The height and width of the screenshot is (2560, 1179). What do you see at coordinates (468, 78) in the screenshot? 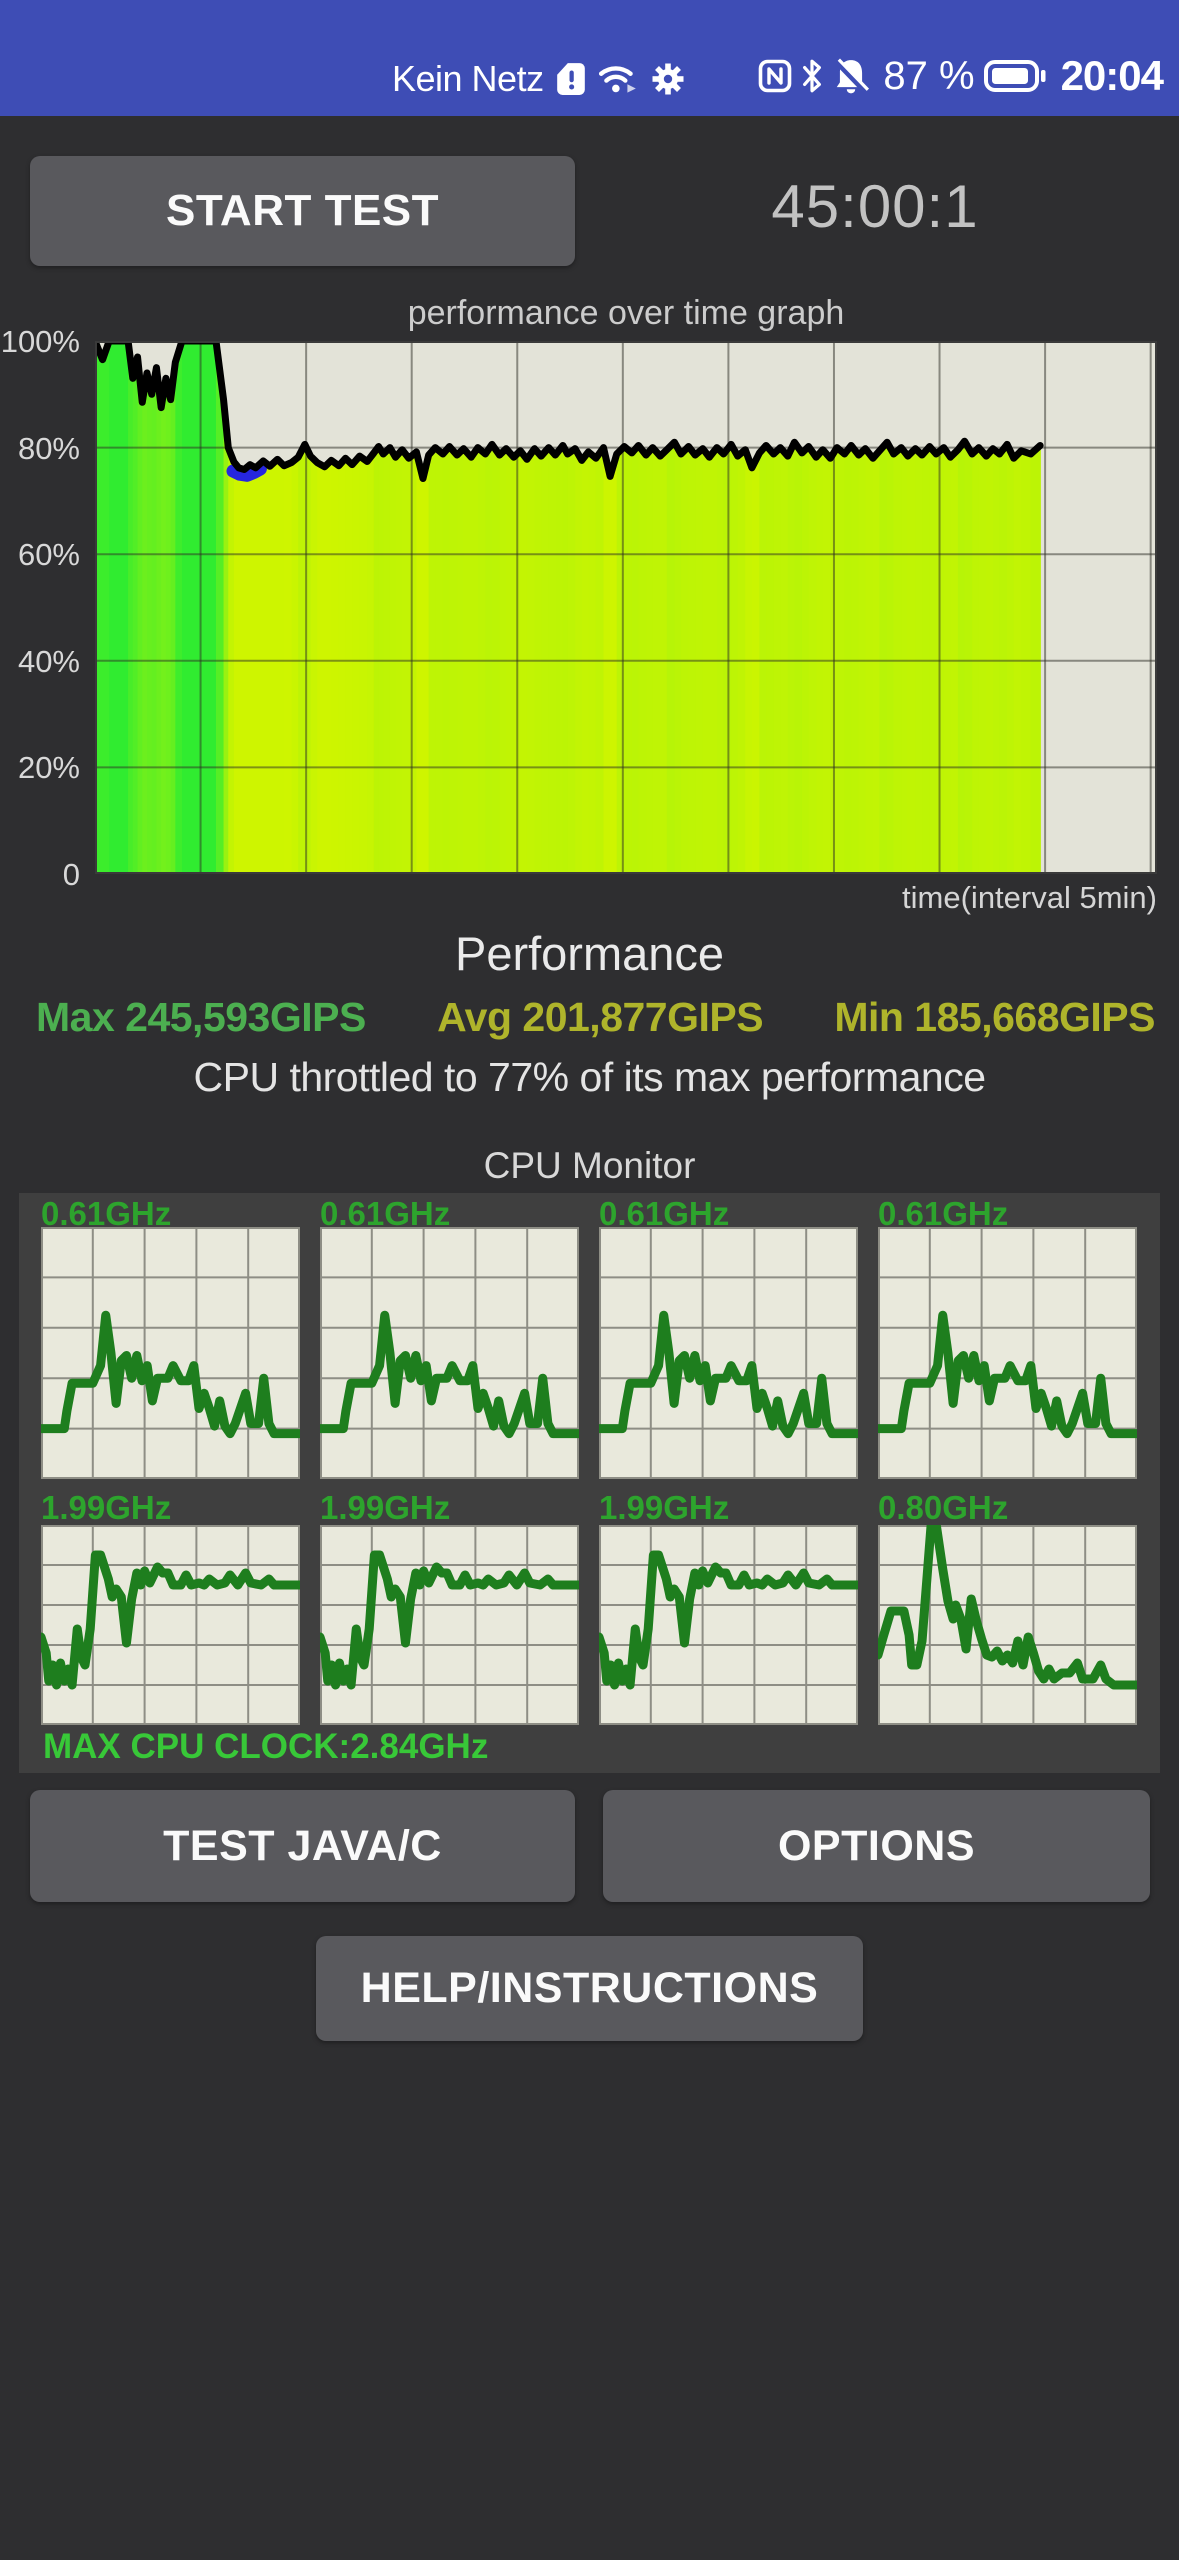
I see `carrier-label: Kein Netz` at bounding box center [468, 78].